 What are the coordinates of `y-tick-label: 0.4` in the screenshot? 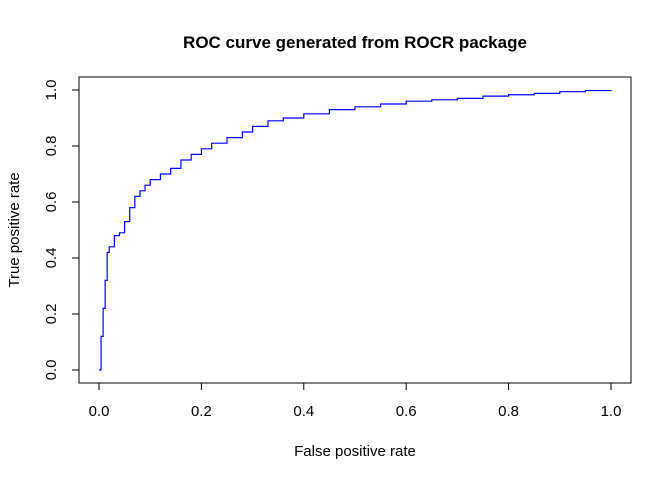 It's located at (51, 258).